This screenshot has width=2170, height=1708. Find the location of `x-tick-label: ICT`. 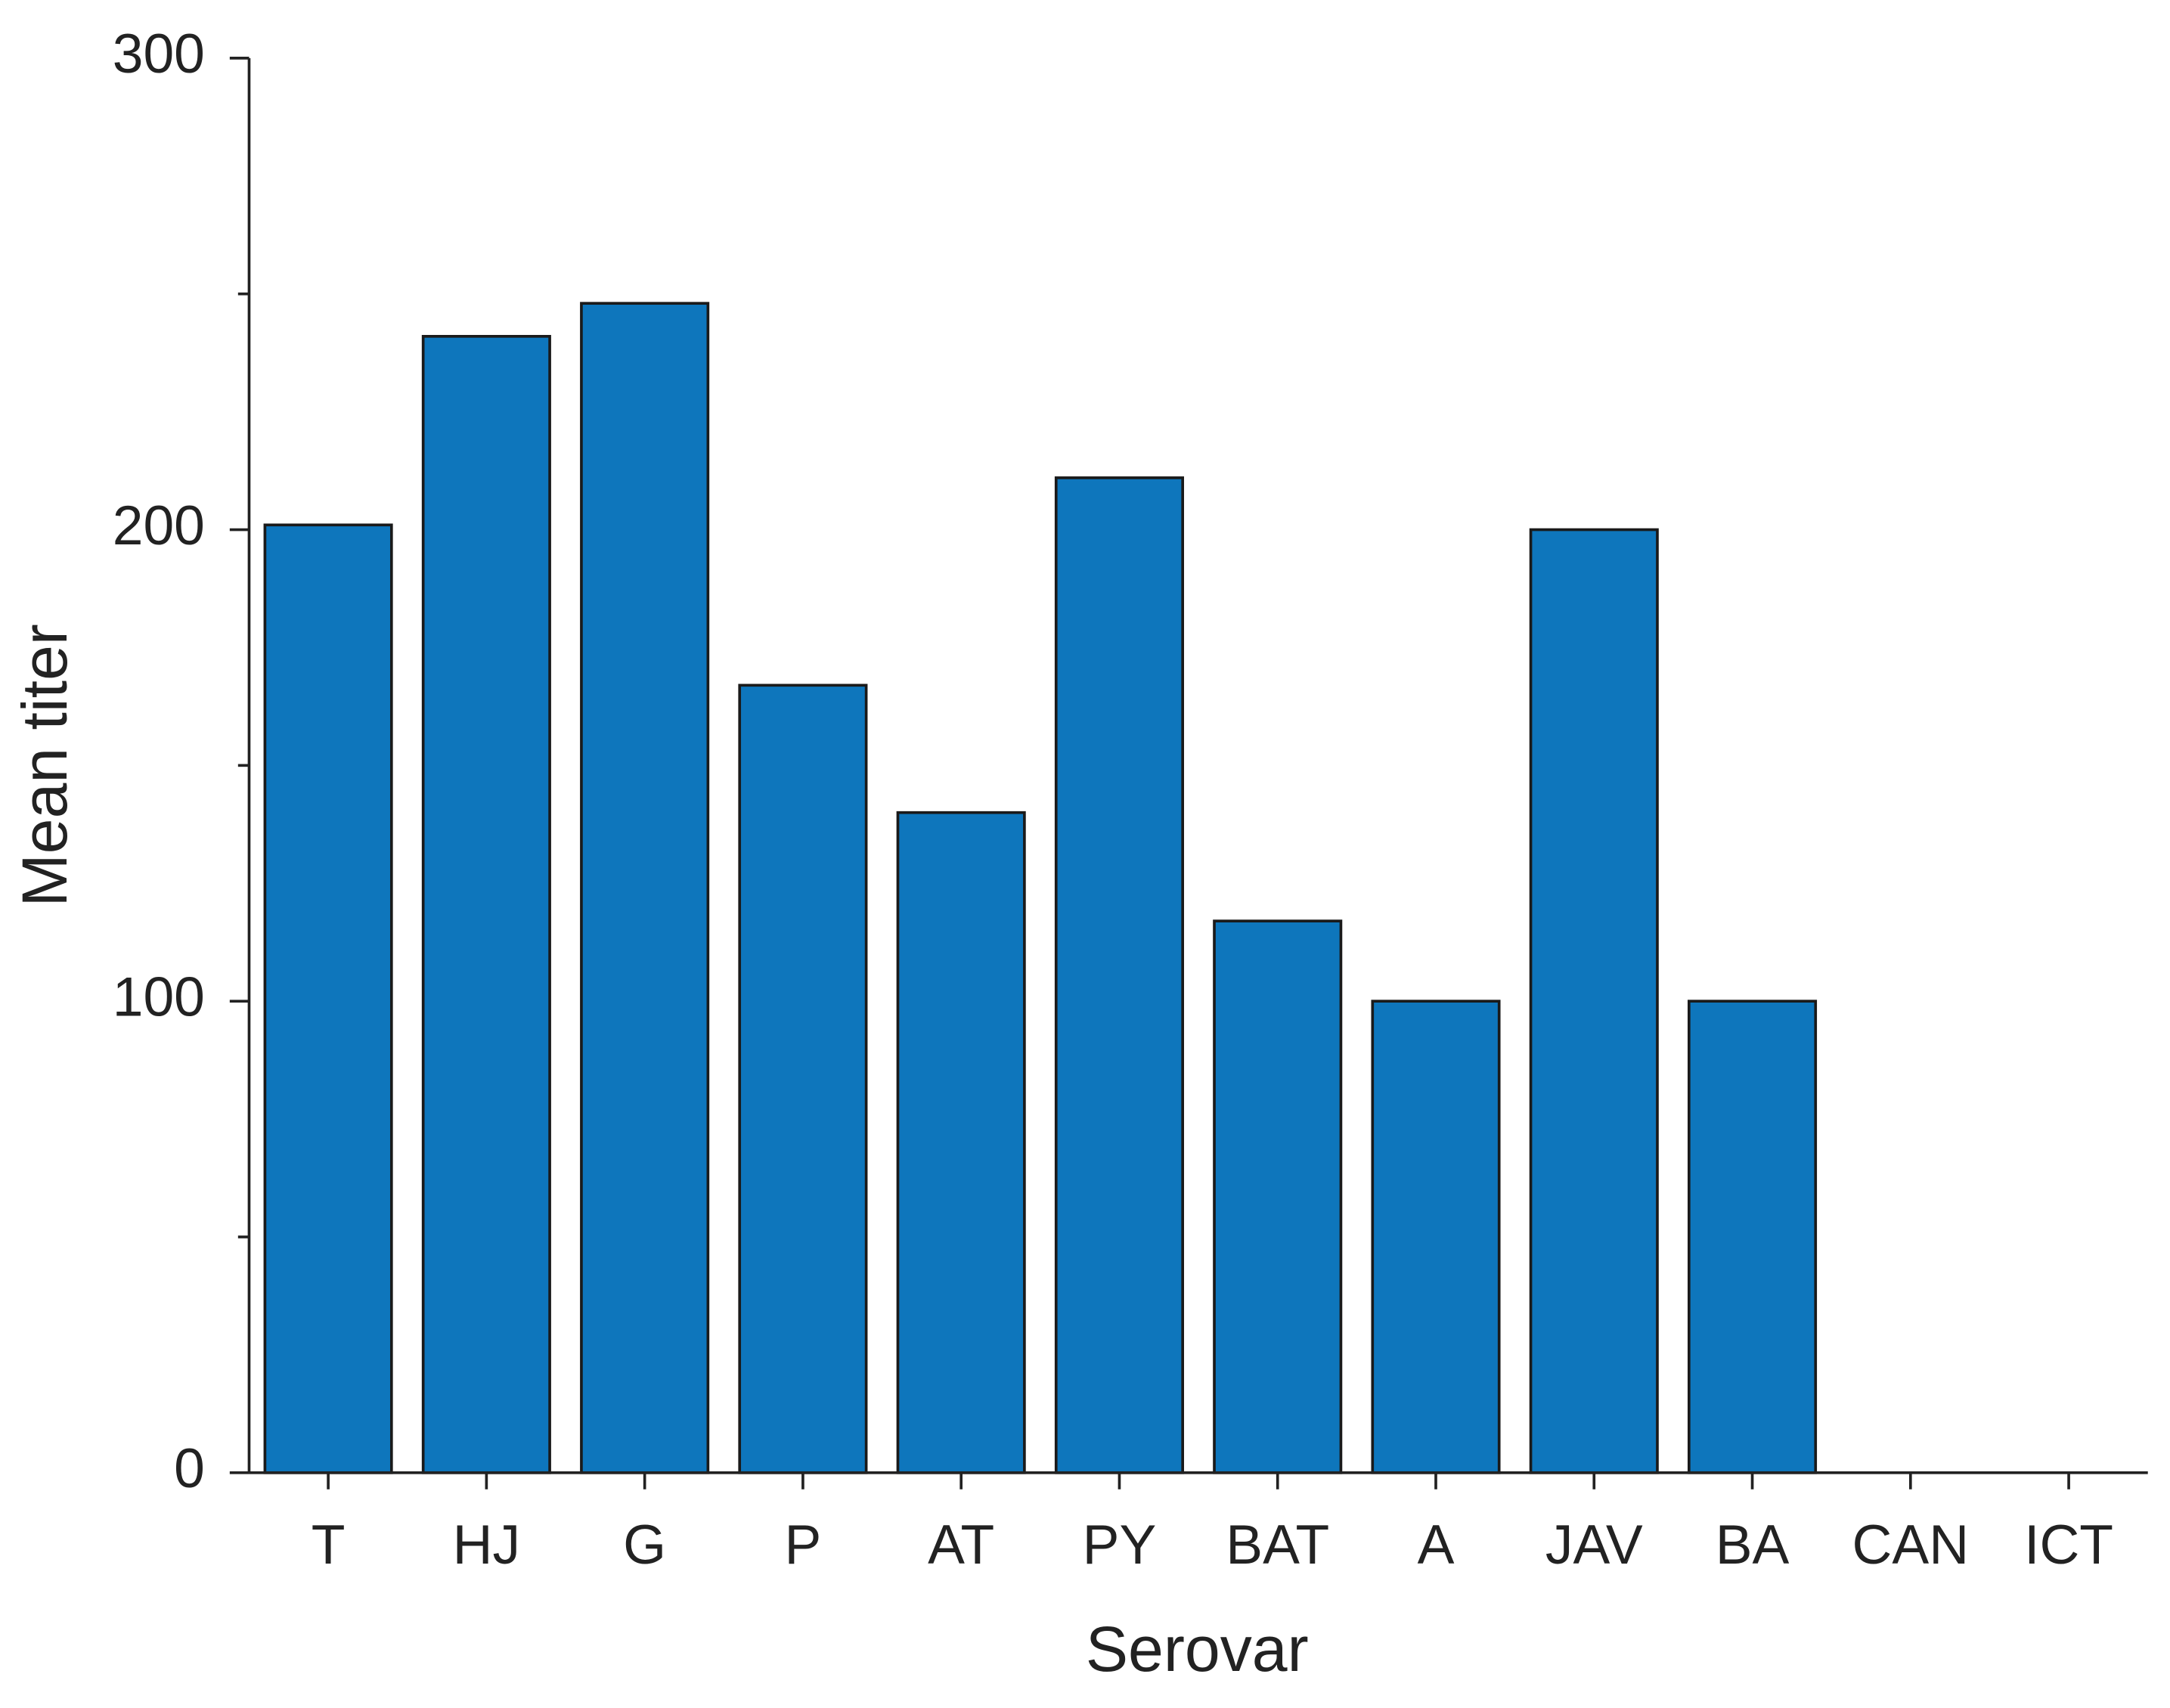

x-tick-label: ICT is located at coordinates (2068, 1545).